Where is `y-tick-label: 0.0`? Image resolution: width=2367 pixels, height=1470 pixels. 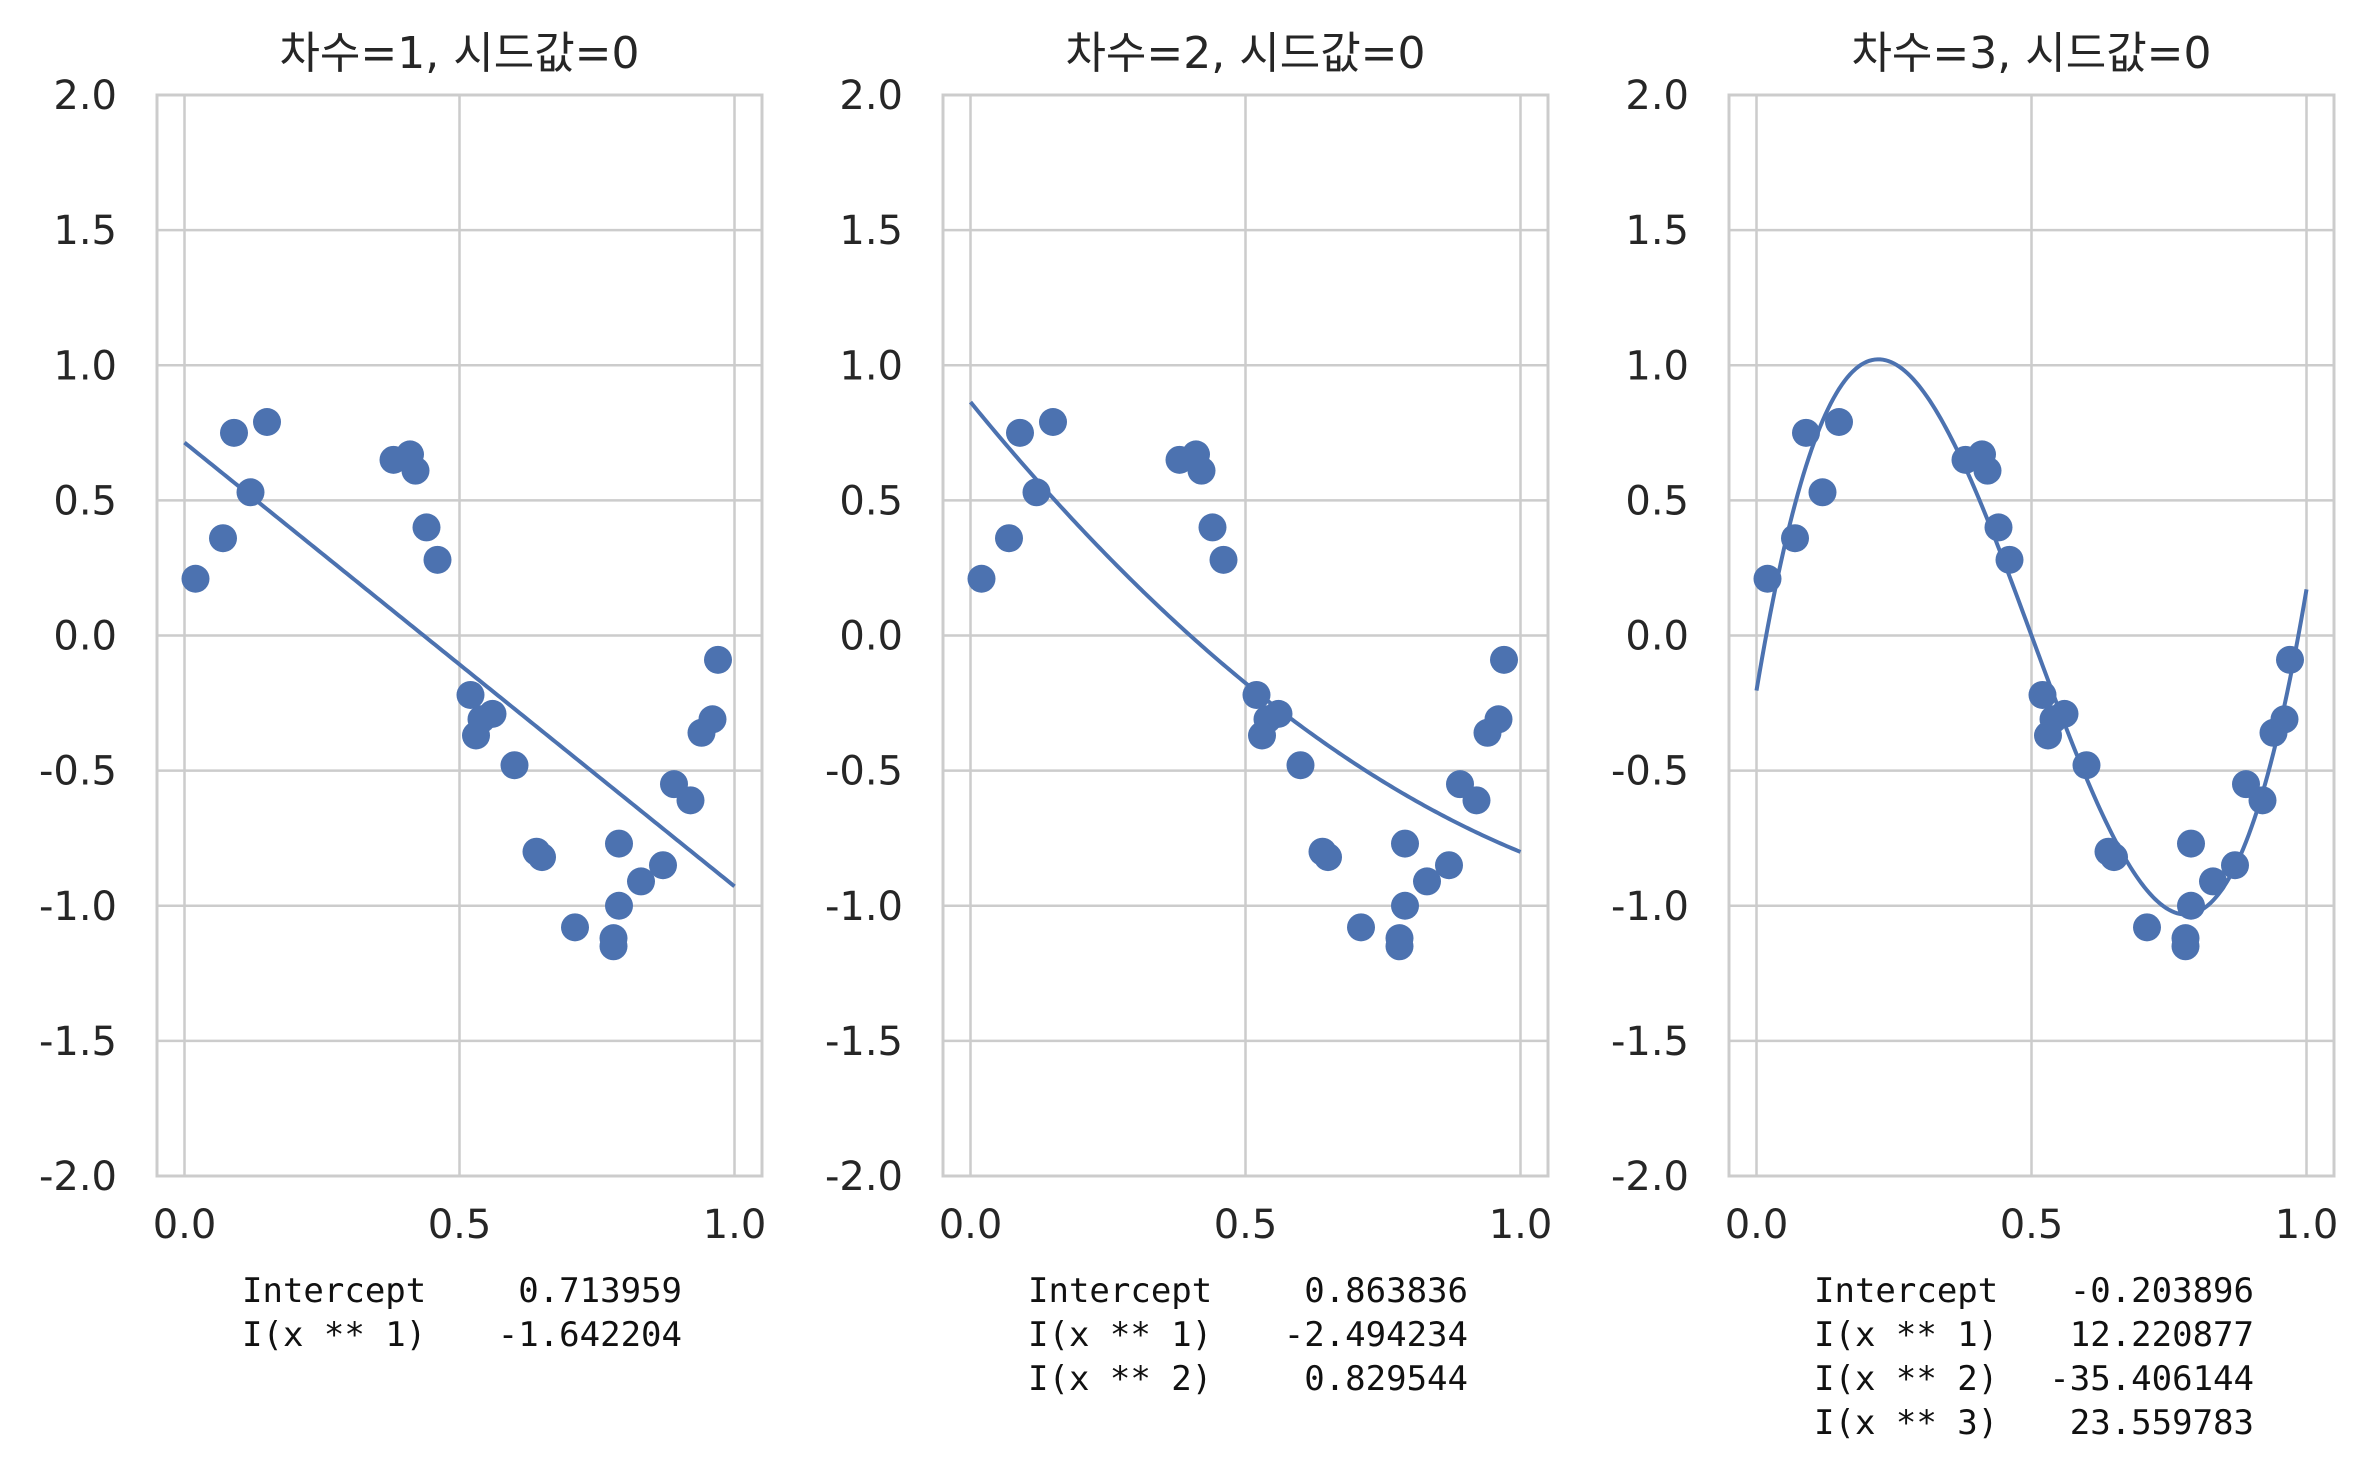
y-tick-label: 0.0 is located at coordinates (85, 637).